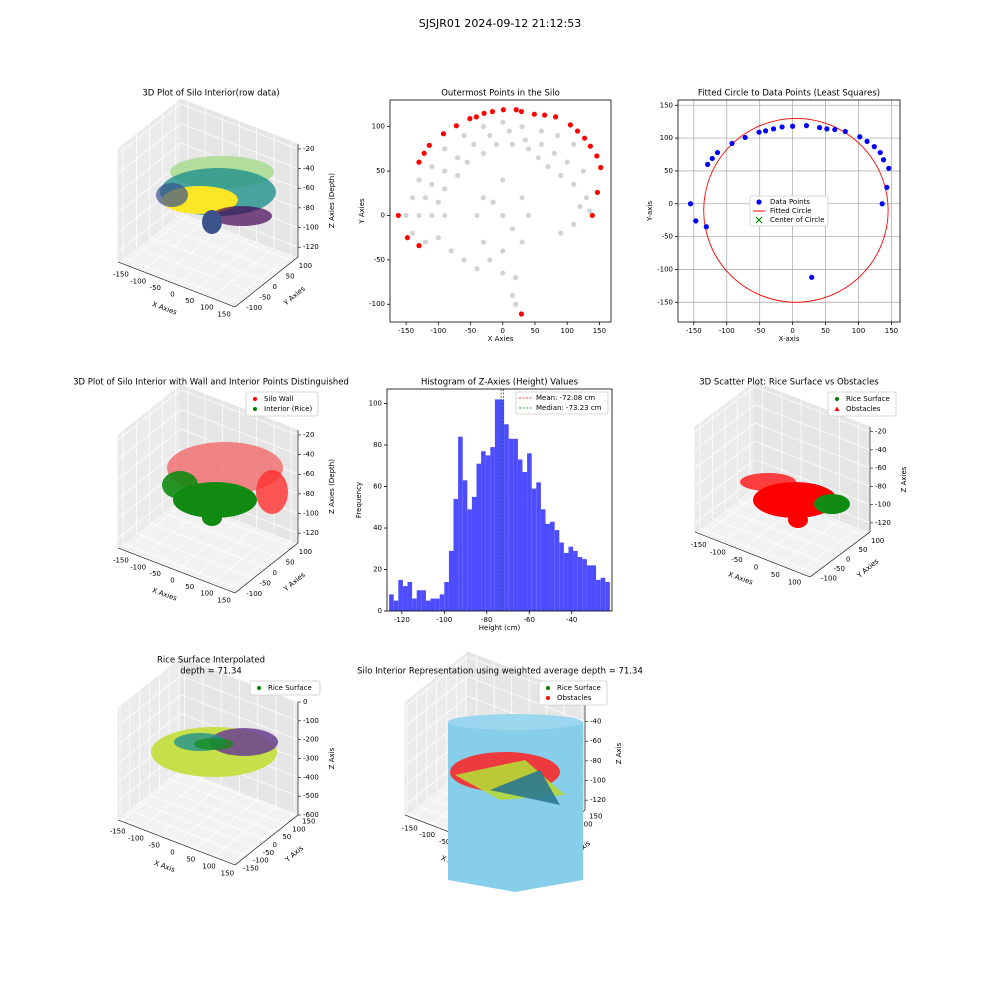  I want to click on plot-frame, so click(500, 211).